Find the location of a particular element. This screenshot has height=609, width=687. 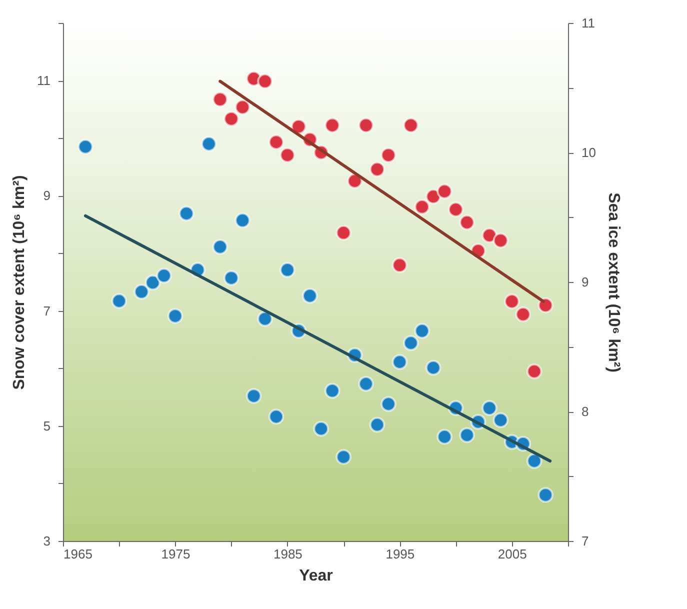

x-tick-label: 1965 is located at coordinates (78, 554).